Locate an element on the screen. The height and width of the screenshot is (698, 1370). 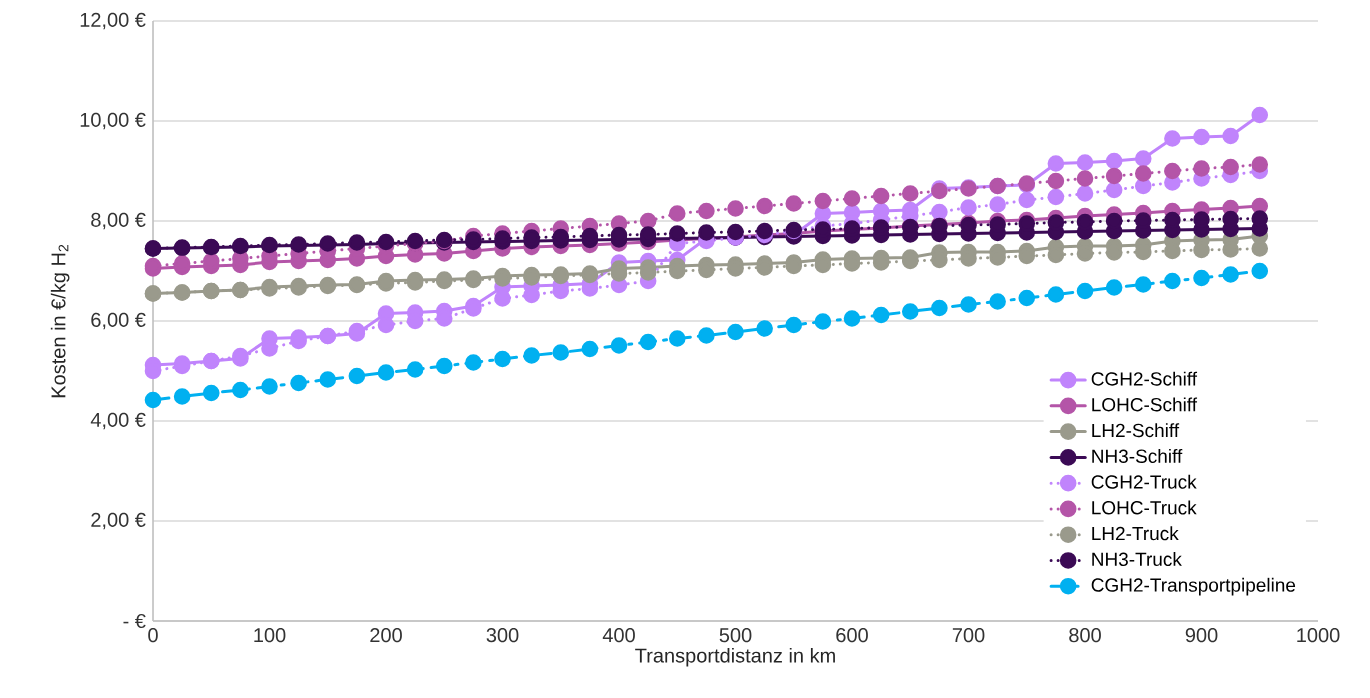
x-tick-label: 500 is located at coordinates (735, 635).